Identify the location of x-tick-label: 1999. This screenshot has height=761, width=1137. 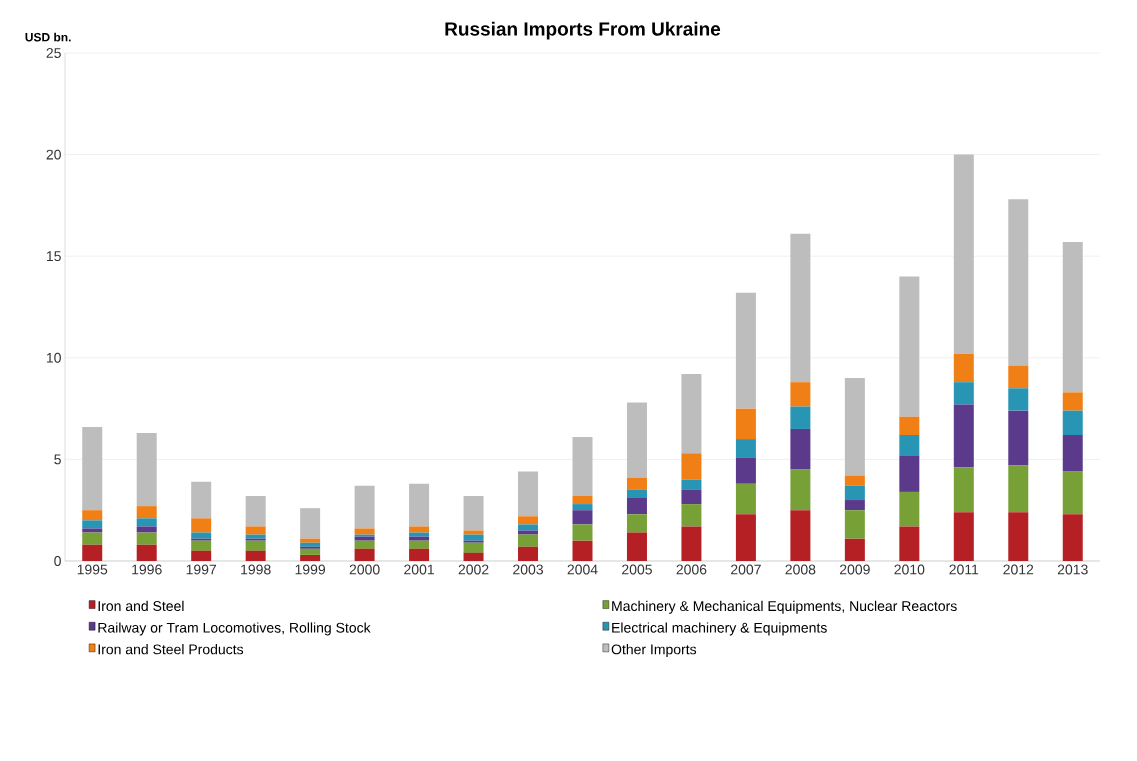
(310, 569).